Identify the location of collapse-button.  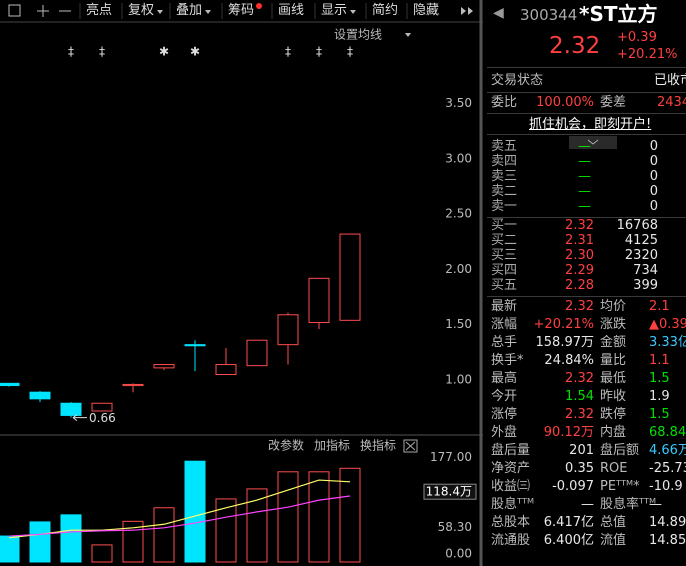
(593, 143).